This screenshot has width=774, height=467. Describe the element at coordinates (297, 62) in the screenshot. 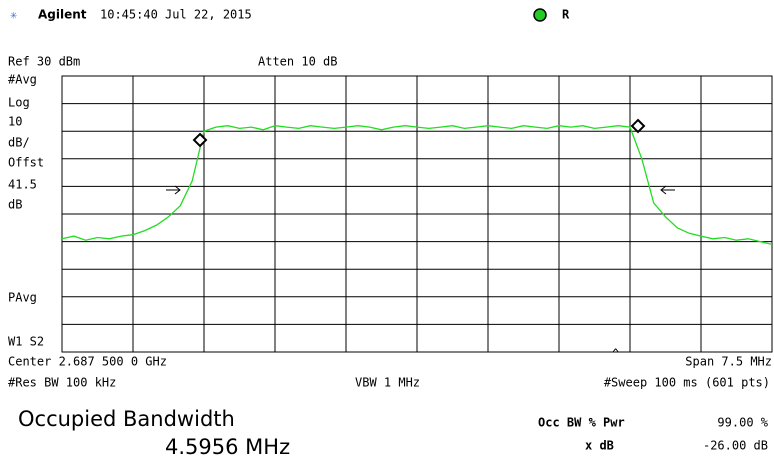

I see `atten: Atten 10 dB` at that location.